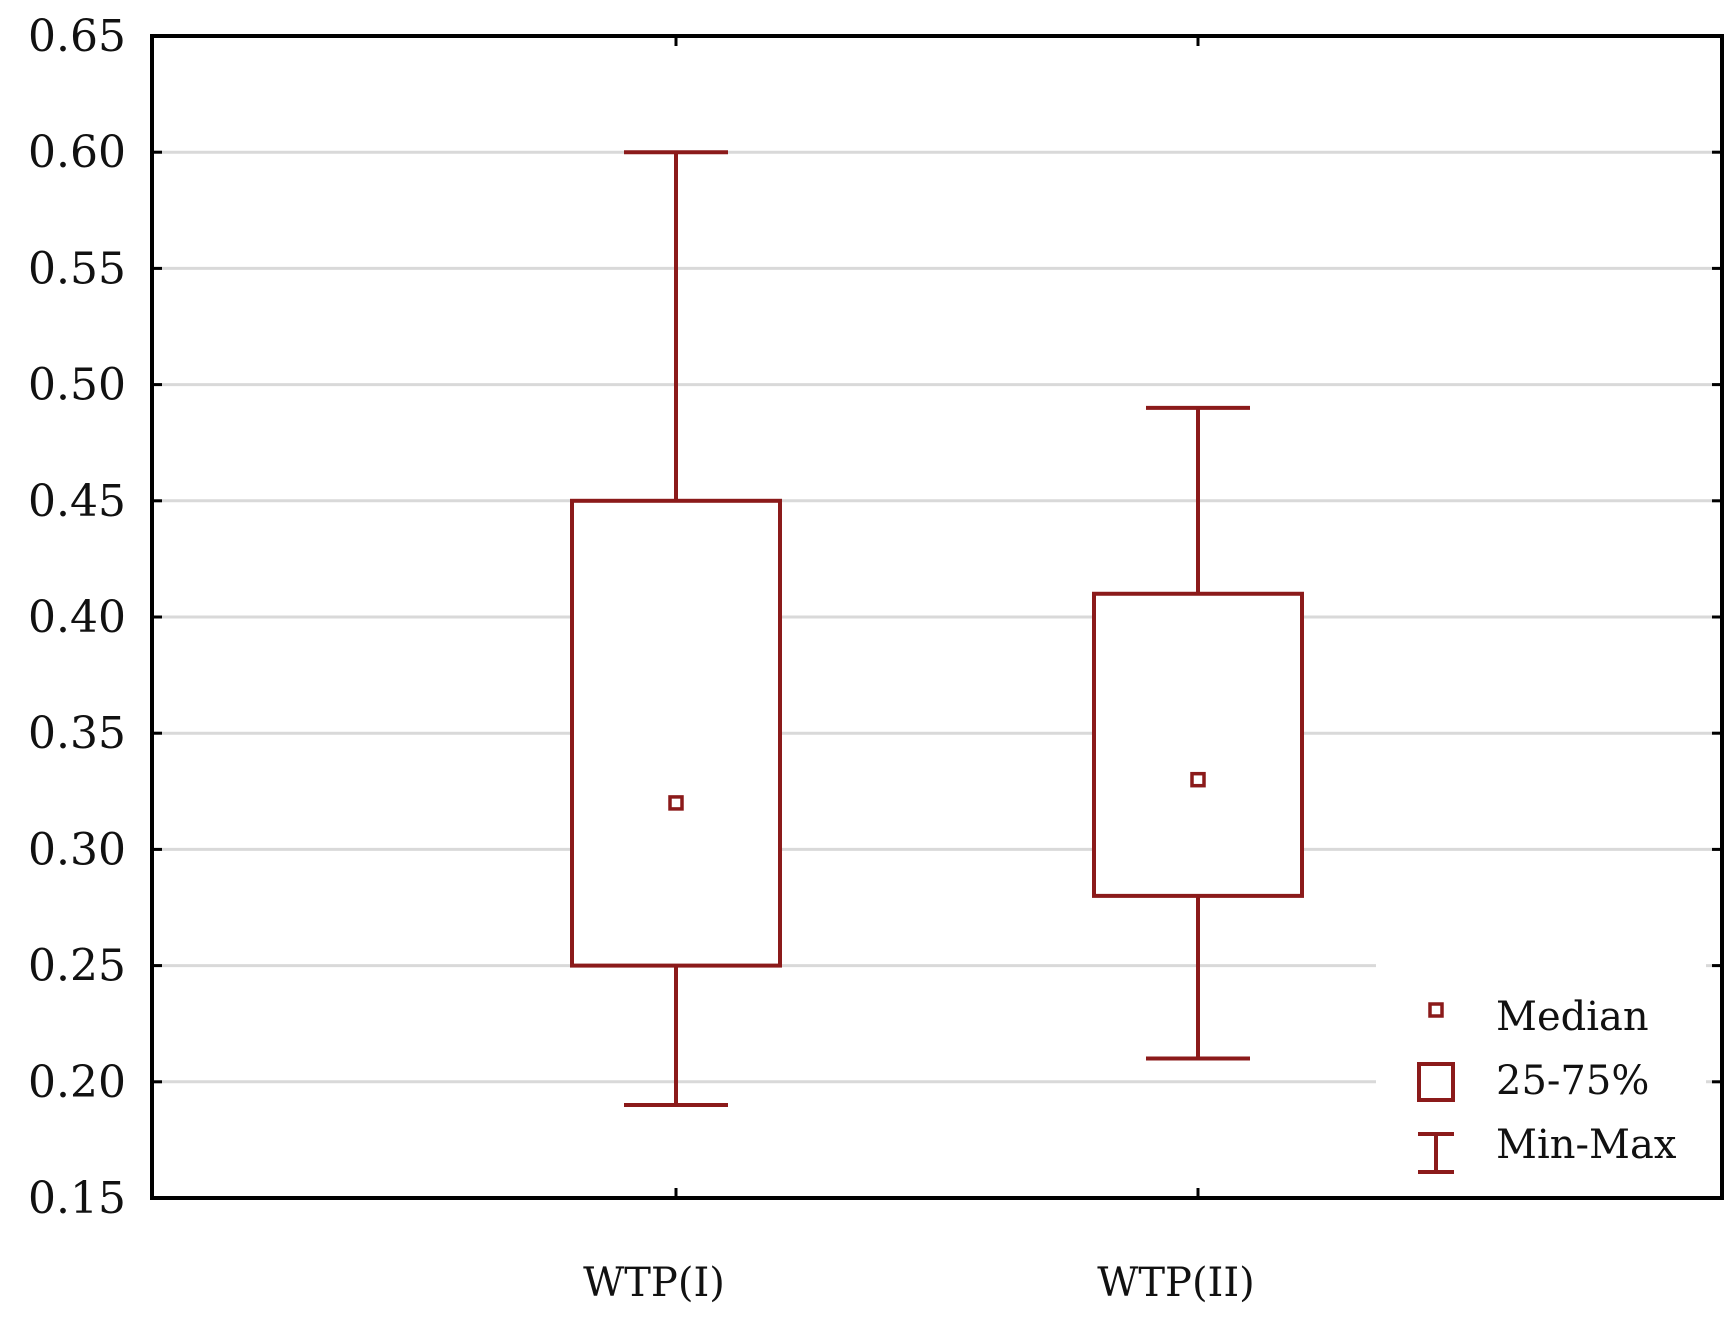 The width and height of the screenshot is (1736, 1321). Describe the element at coordinates (1436, 1082) in the screenshot. I see `legend-box-icon` at that location.